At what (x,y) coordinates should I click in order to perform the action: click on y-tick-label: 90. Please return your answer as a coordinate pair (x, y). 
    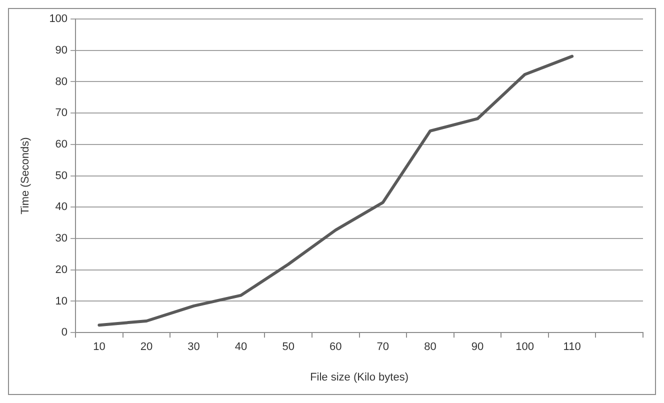
    Looking at the image, I should click on (61, 50).